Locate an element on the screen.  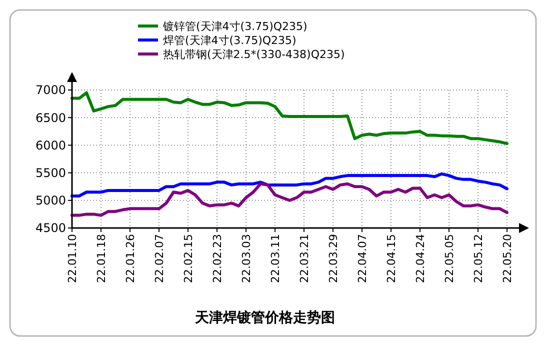
x-tick-label: 22.05.05 is located at coordinates (449, 258).